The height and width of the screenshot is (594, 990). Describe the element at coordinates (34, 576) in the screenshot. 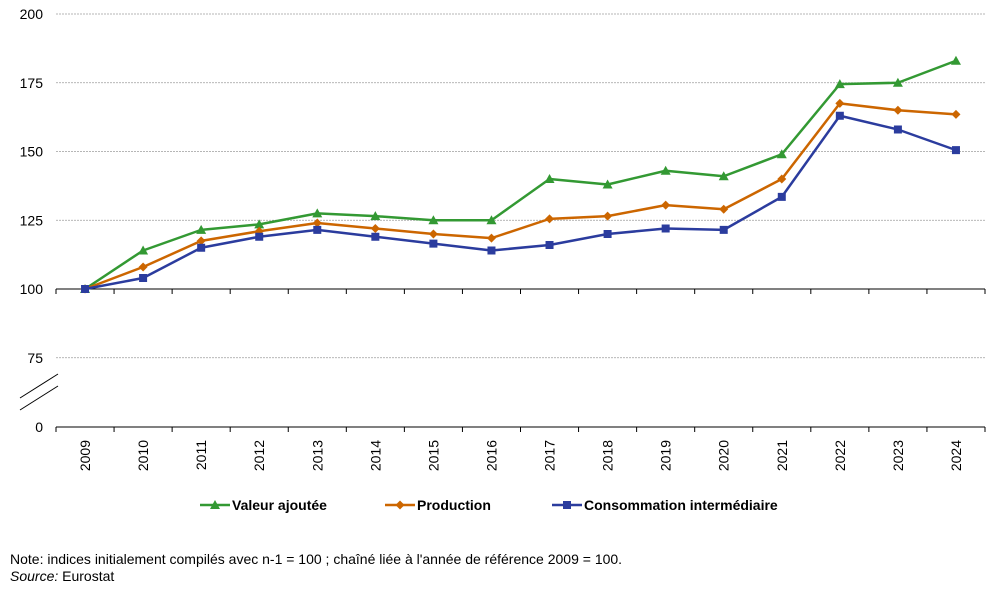

I see `source-label: Source:` at that location.